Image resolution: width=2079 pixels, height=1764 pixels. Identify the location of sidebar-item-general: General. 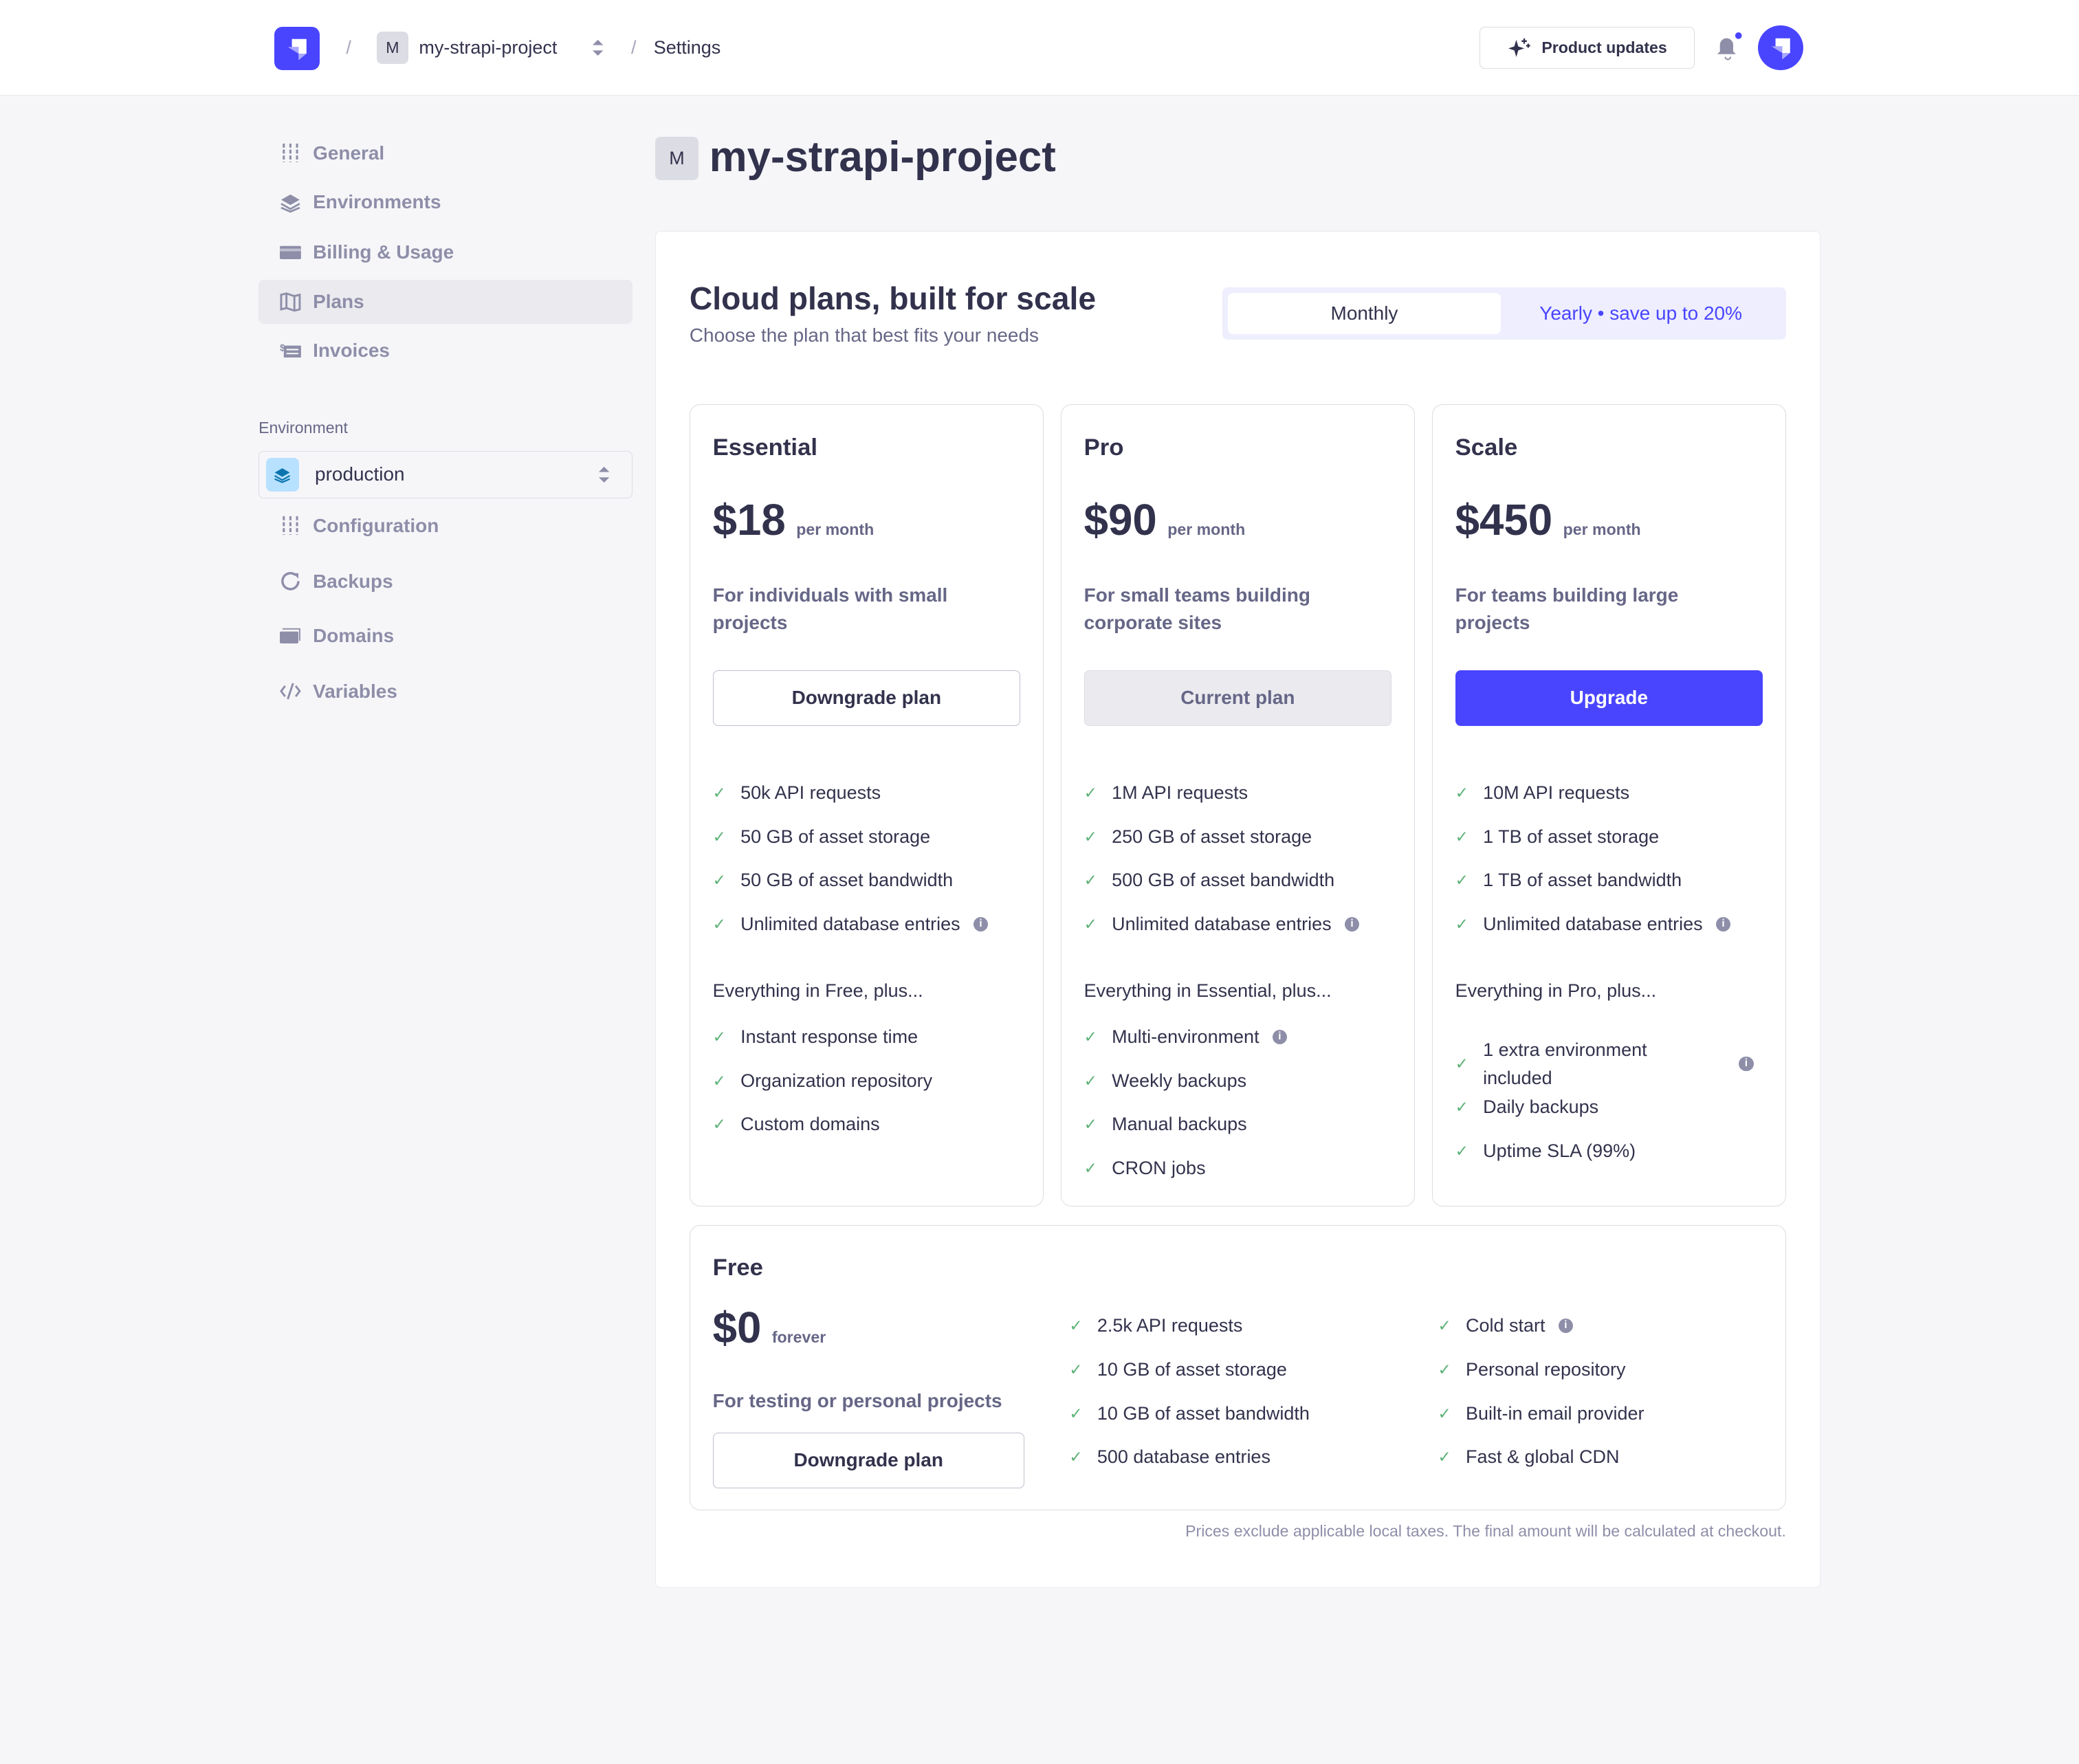
(445, 153).